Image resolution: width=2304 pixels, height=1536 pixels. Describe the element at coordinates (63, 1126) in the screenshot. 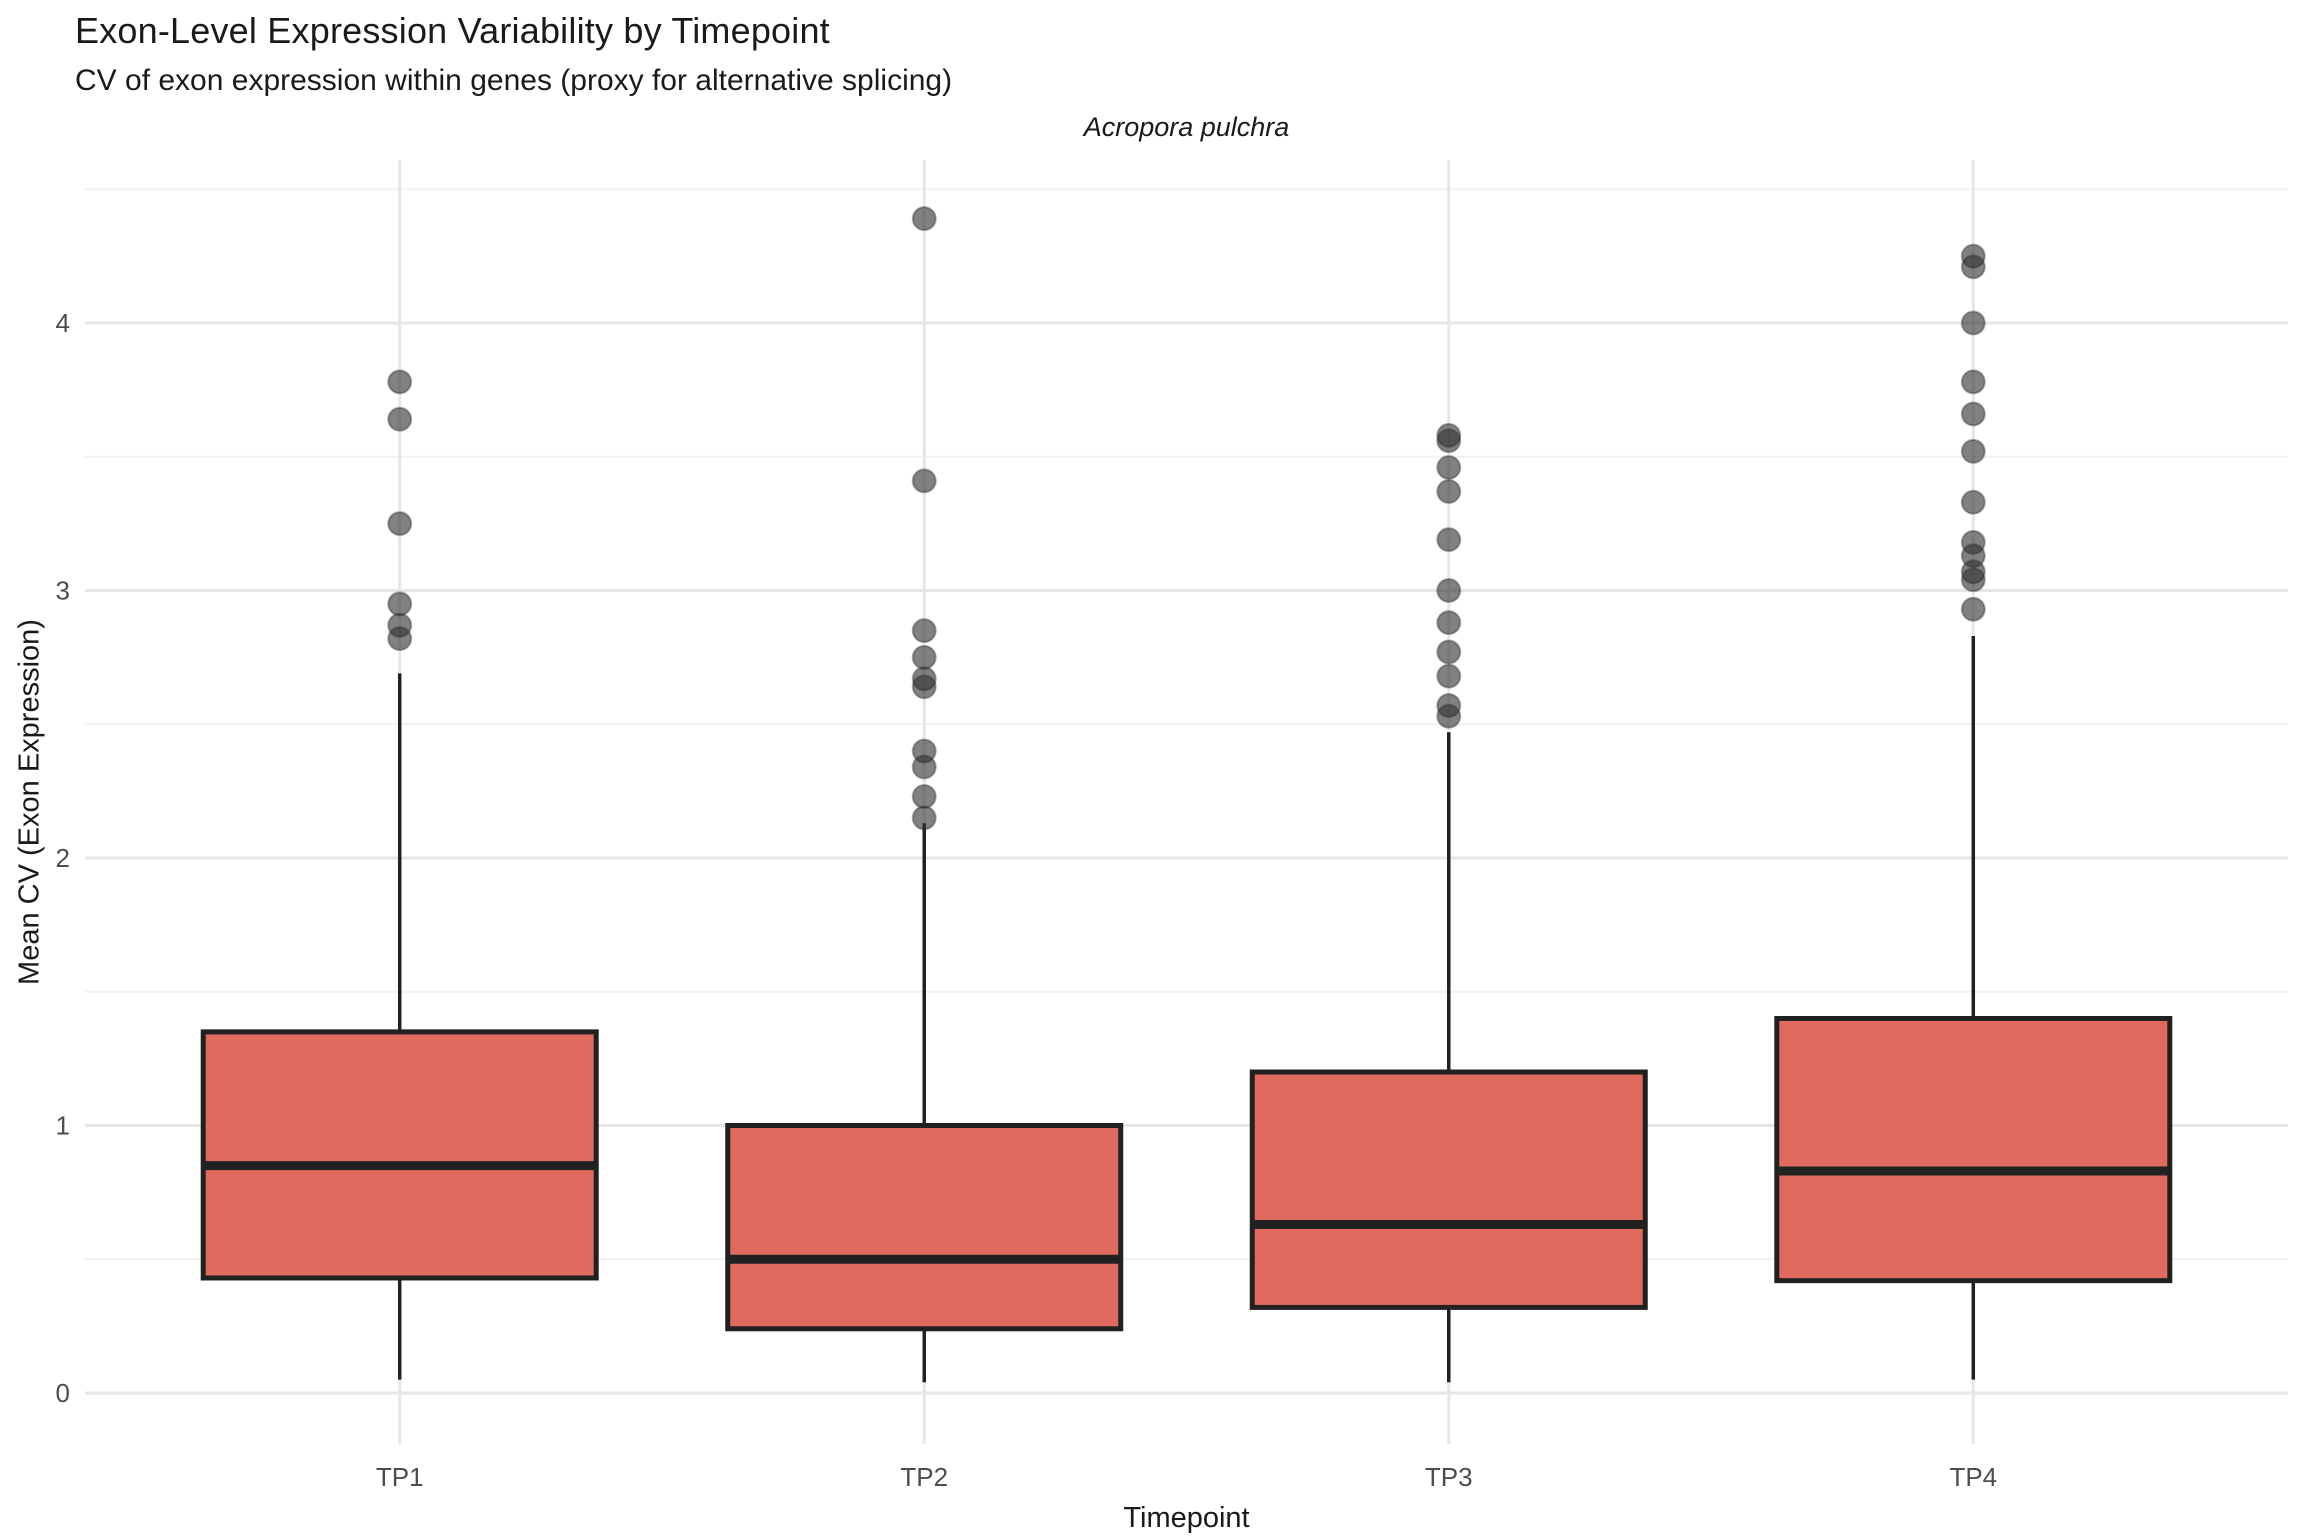

I see `y-tick-label: 1` at that location.